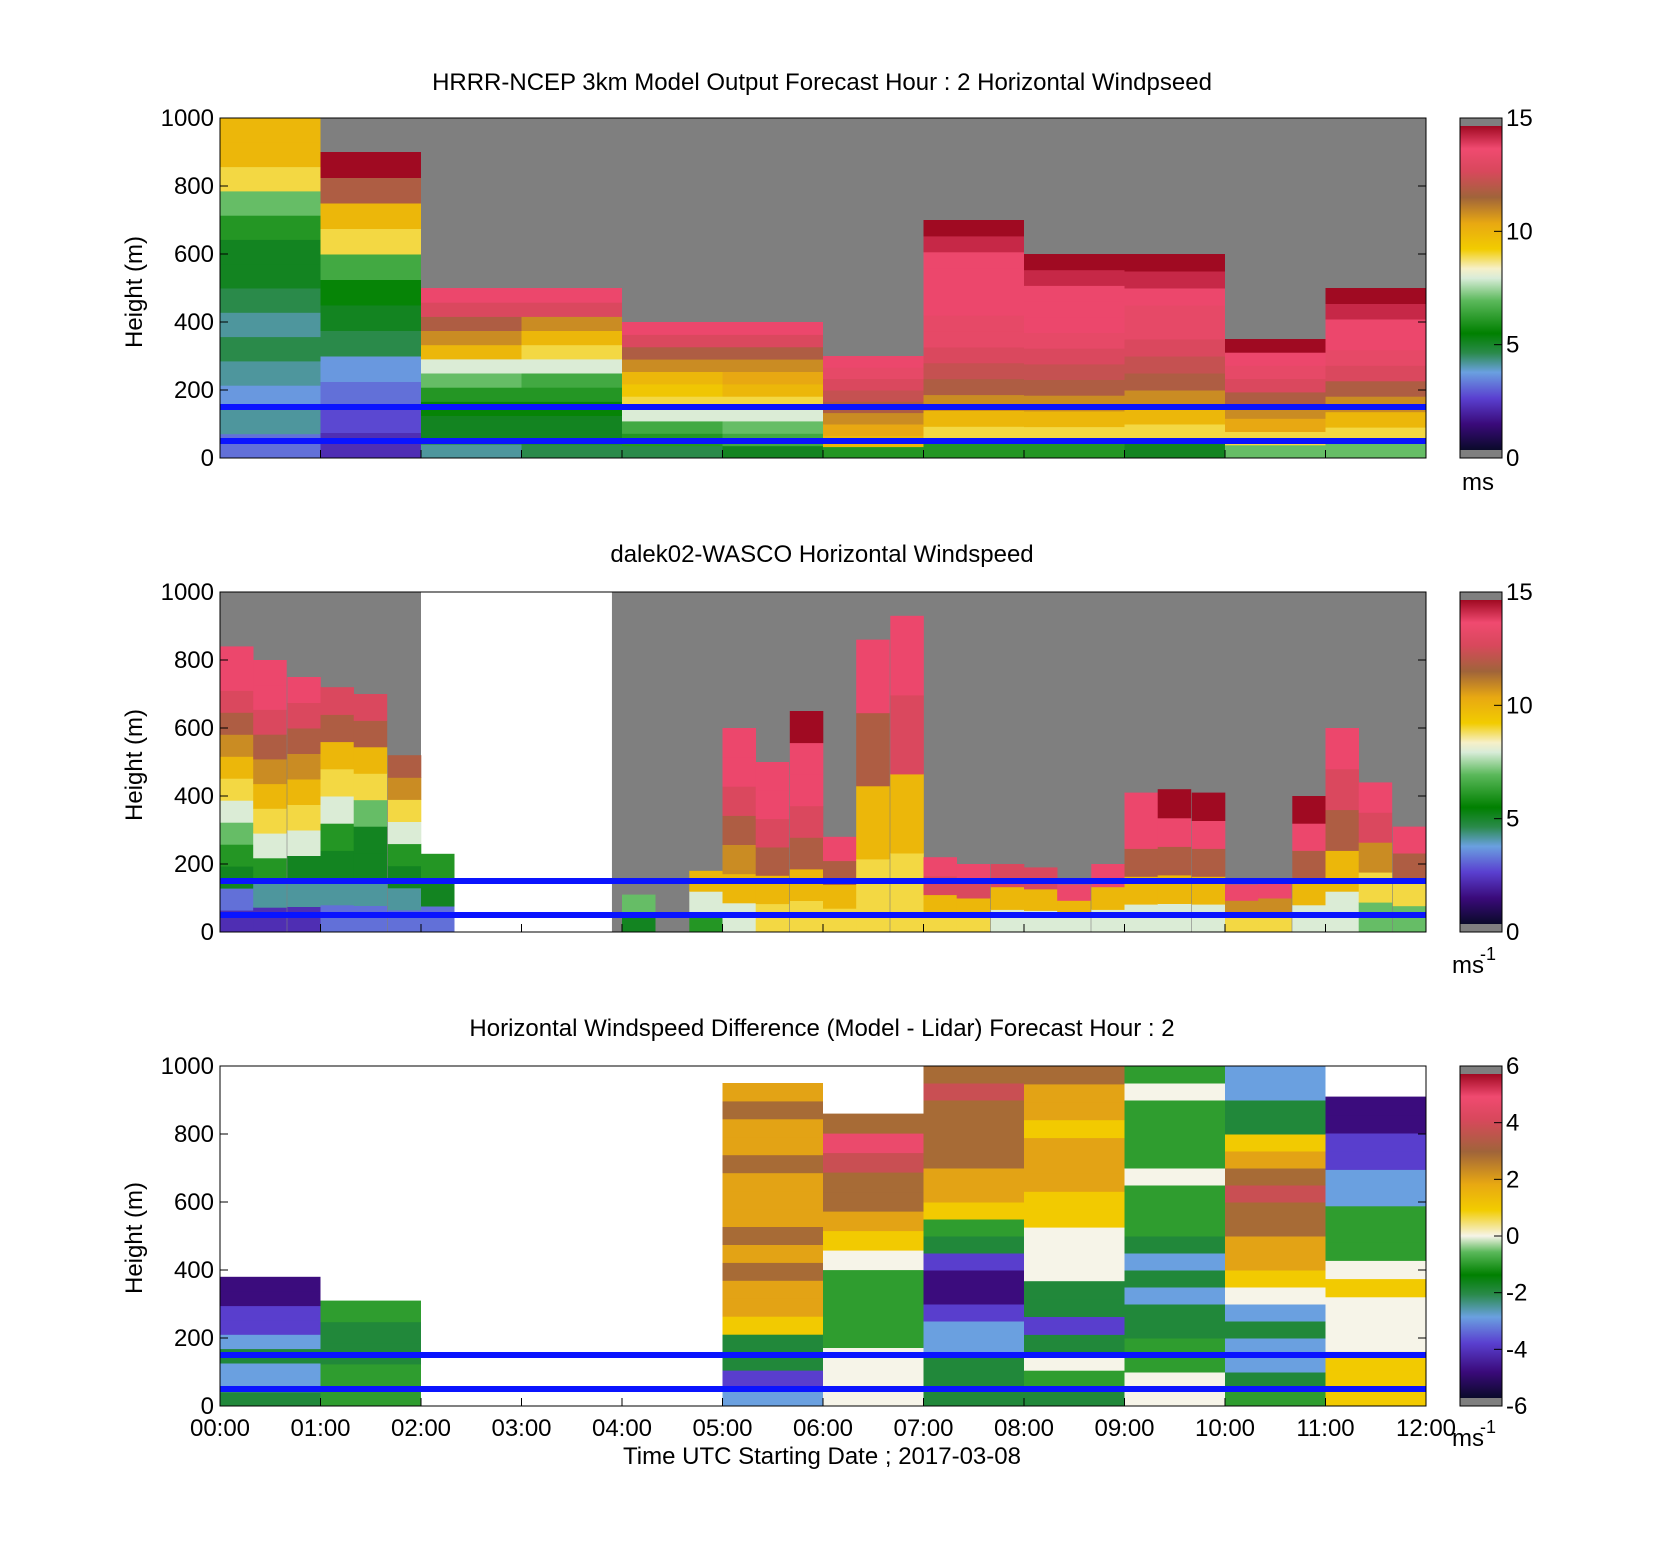  I want to click on y-tick-label: 400, so click(194, 322).